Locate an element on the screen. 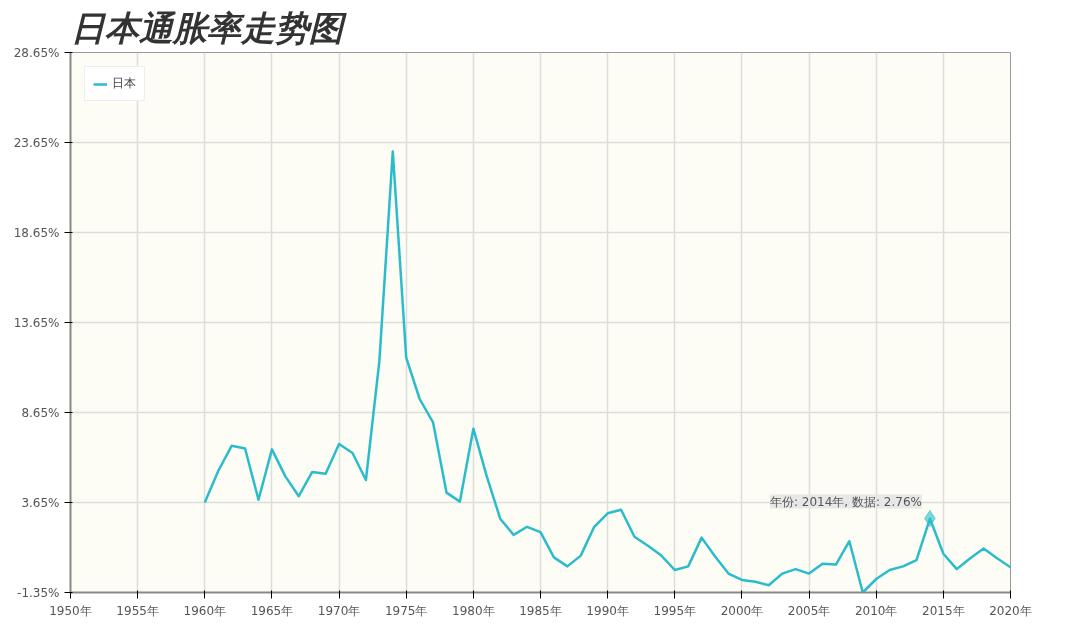 This screenshot has width=1080, height=640. x-tick-label: 2010年 is located at coordinates (876, 610).